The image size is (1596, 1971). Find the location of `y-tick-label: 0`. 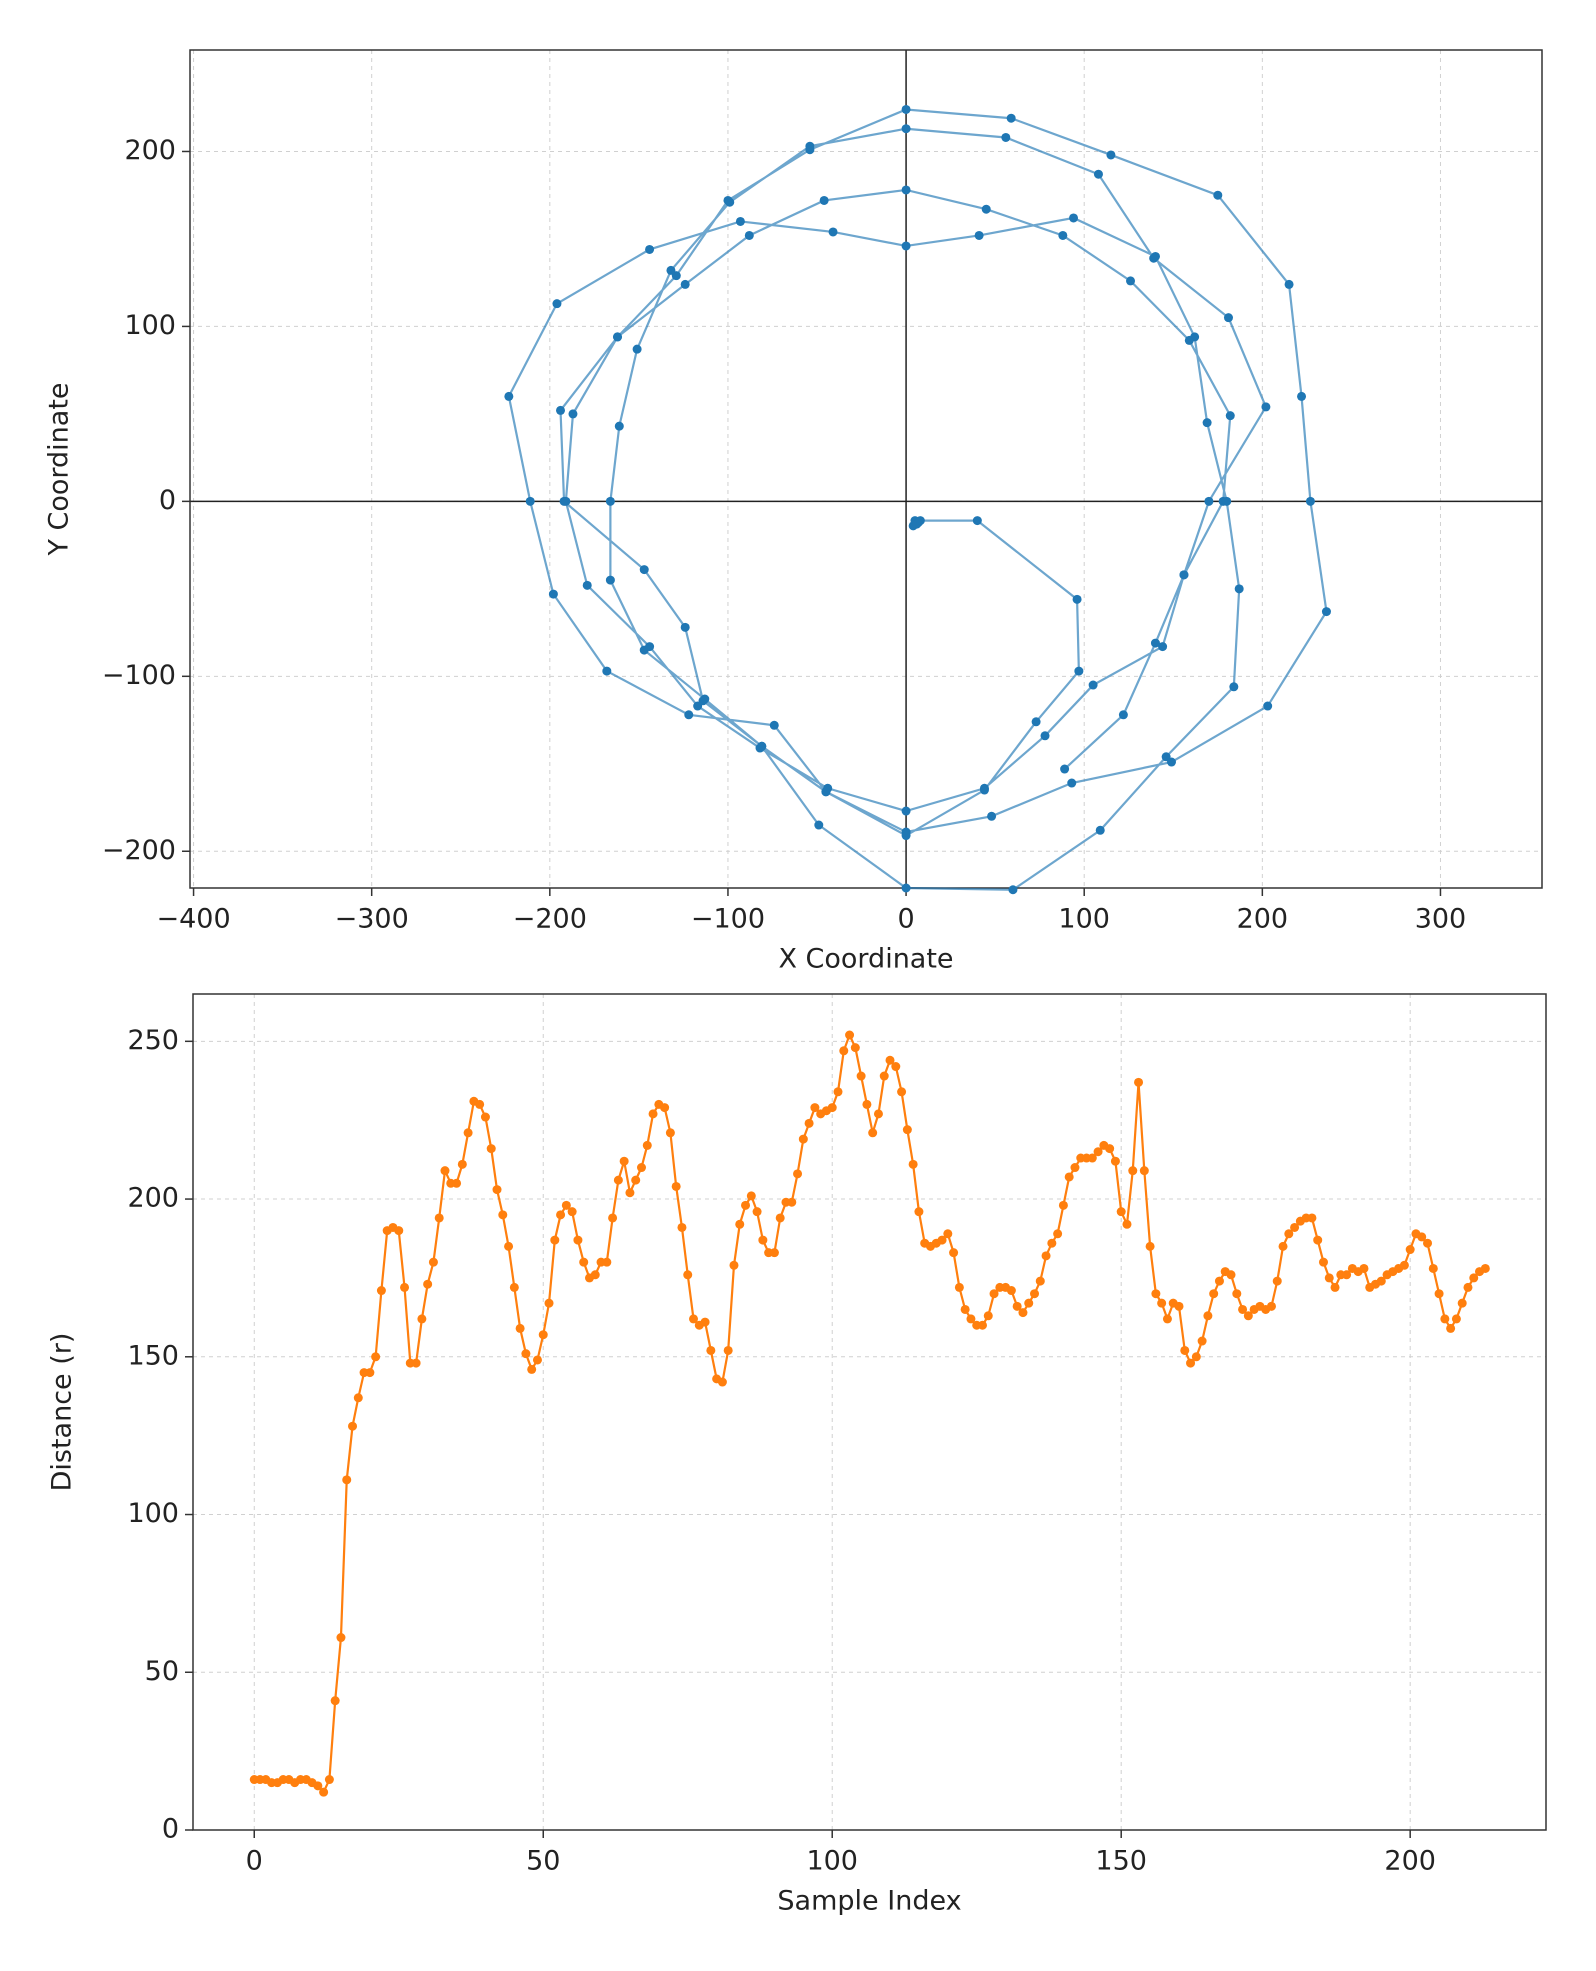

y-tick-label: 0 is located at coordinates (167, 500).